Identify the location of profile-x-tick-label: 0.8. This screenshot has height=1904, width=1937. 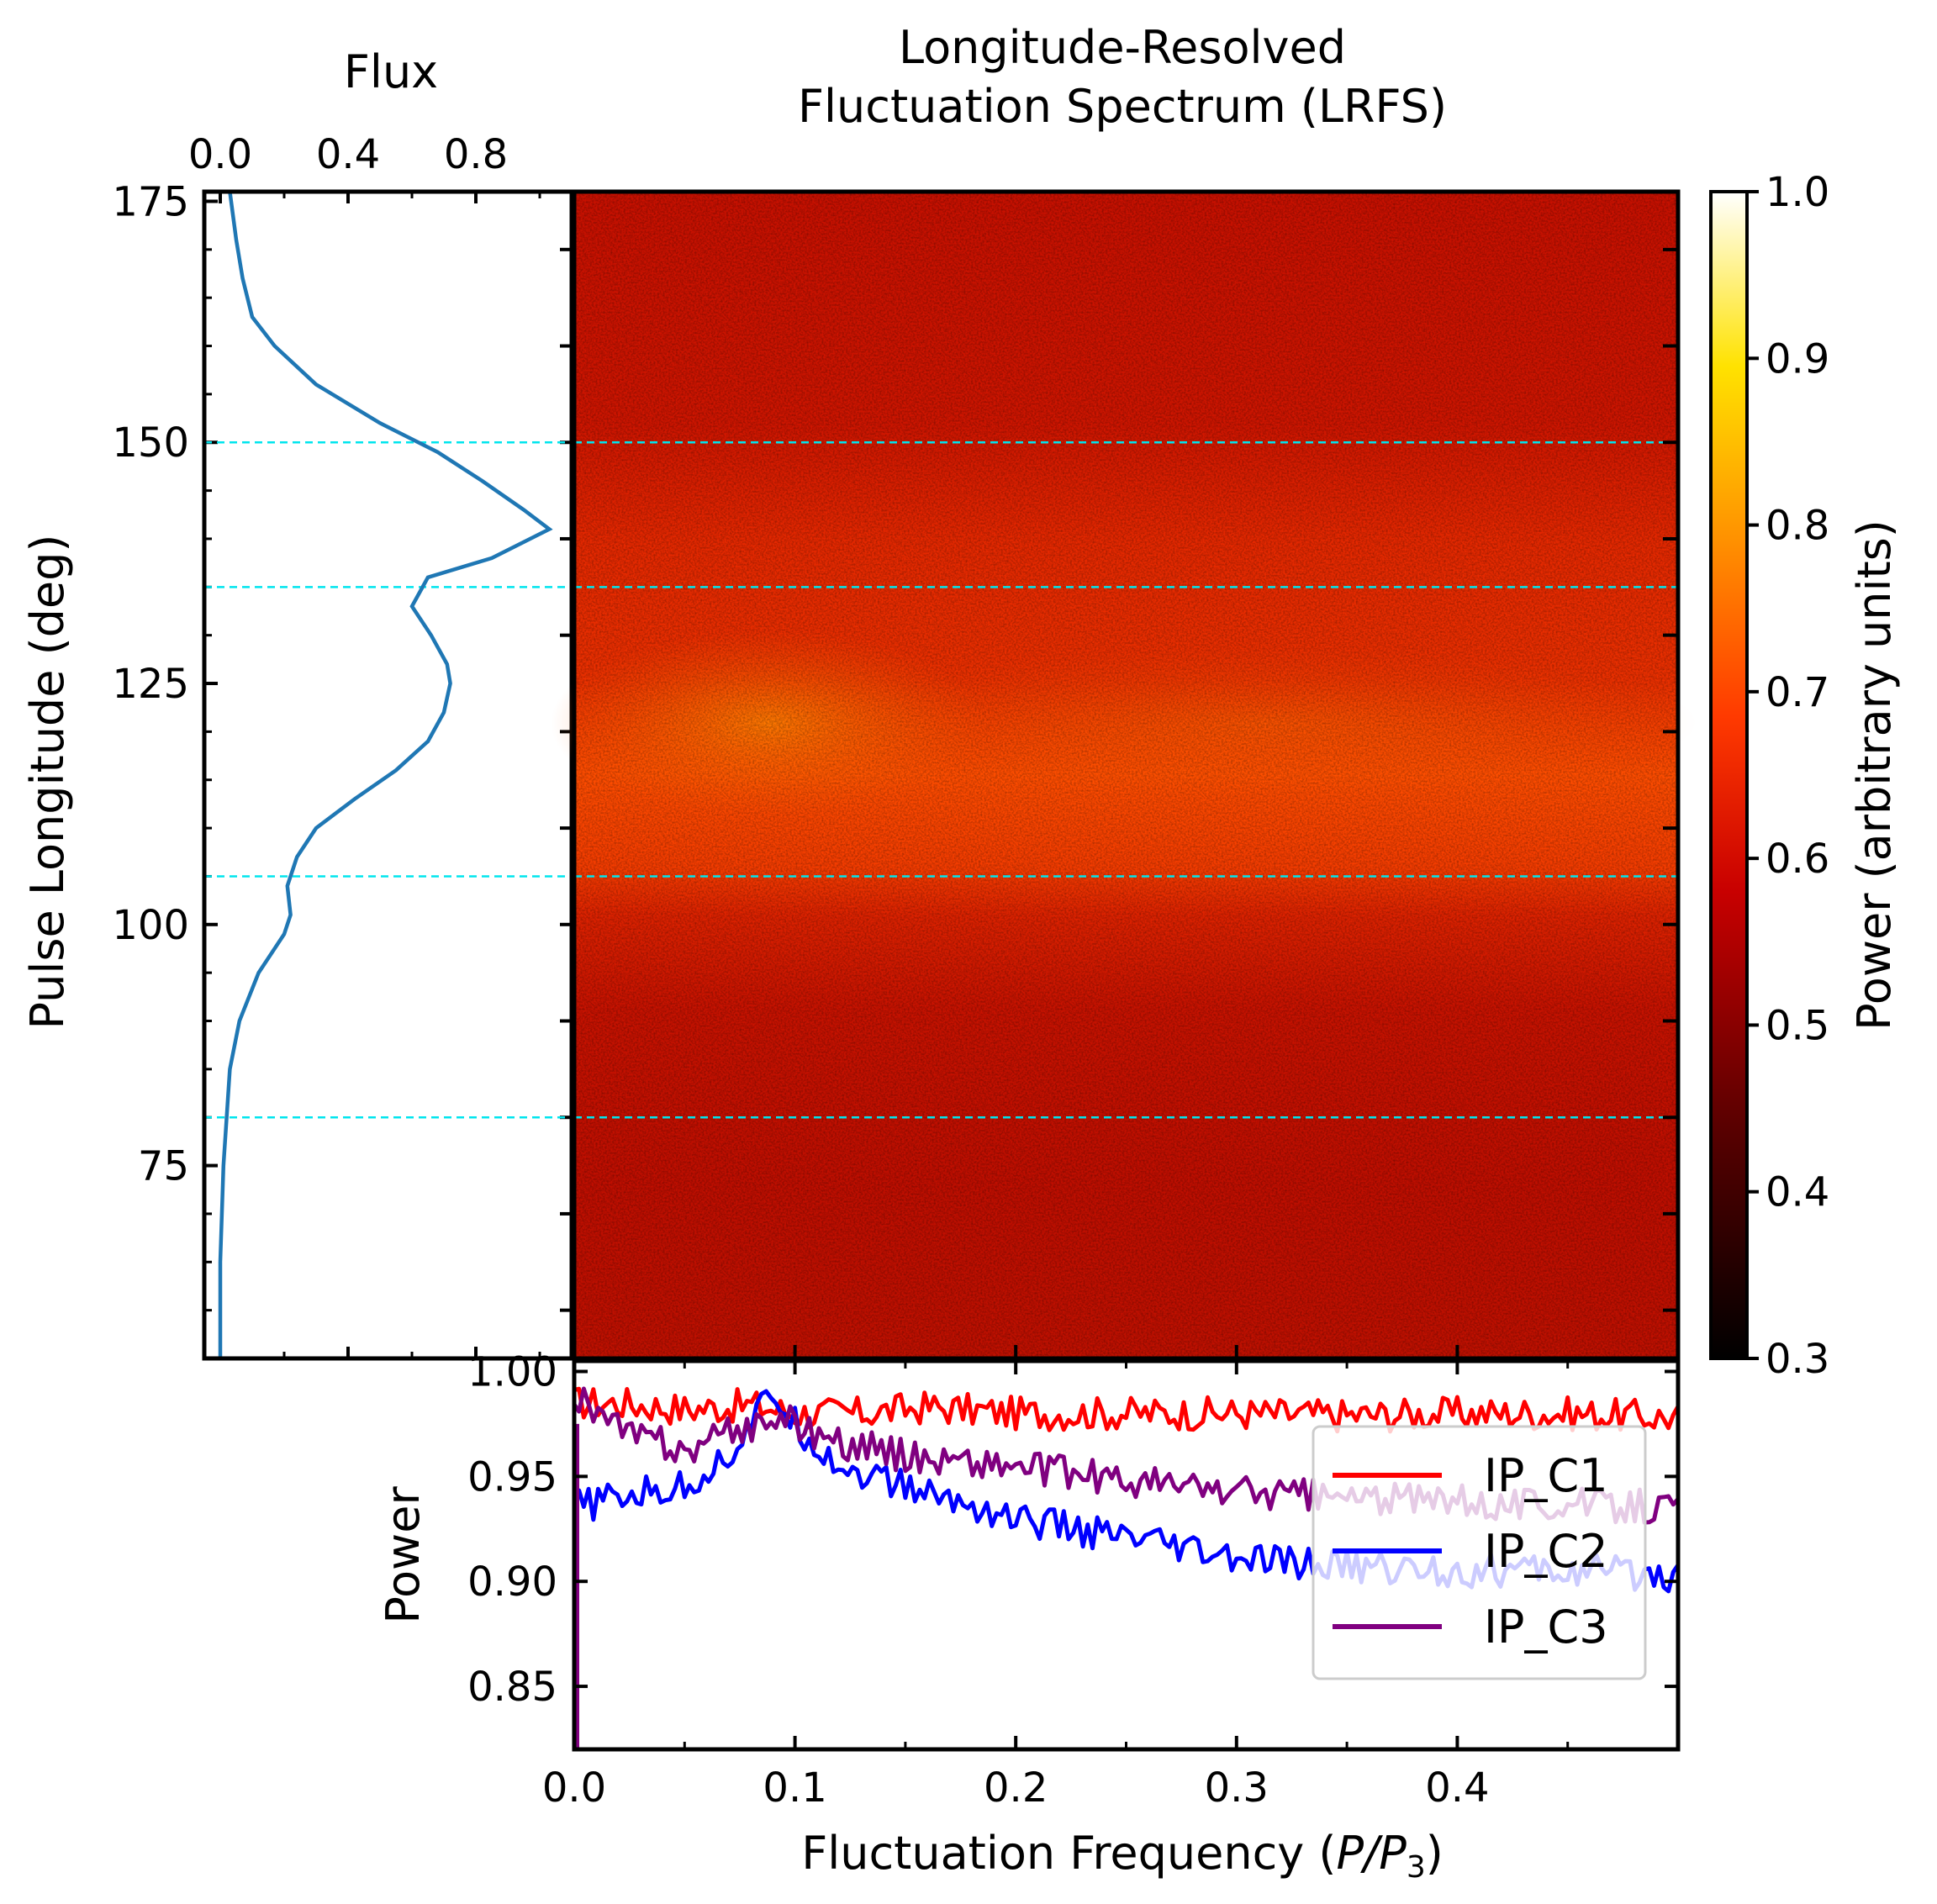
(476, 154).